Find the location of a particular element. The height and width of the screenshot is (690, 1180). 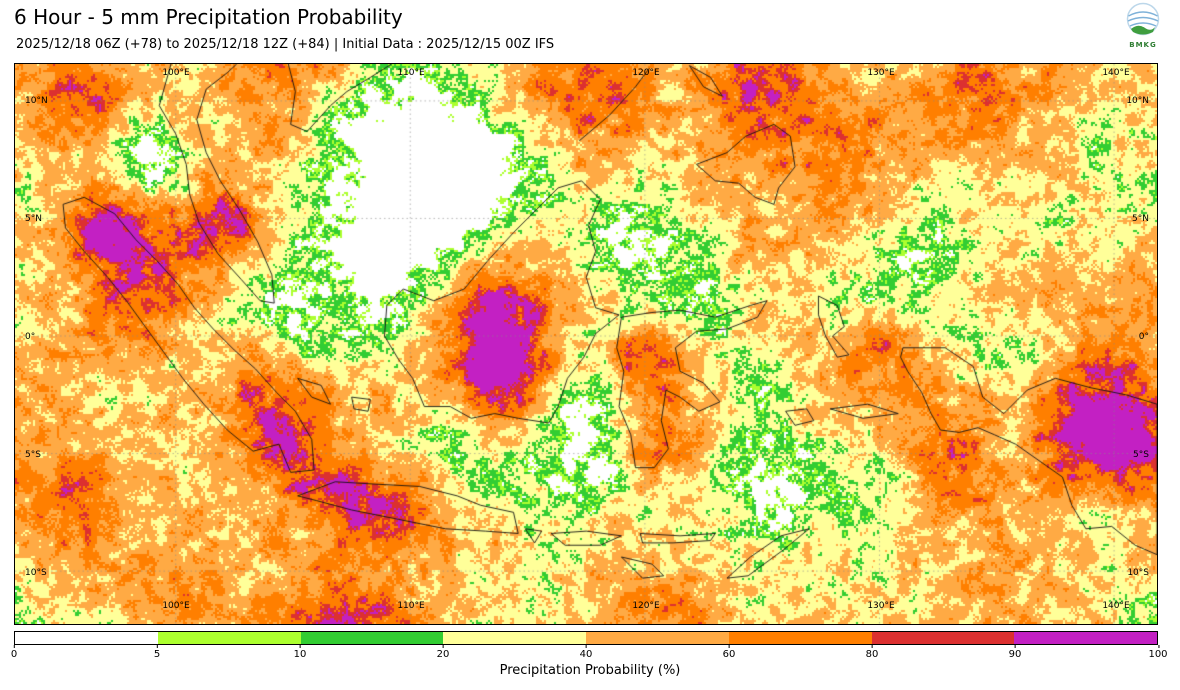

colorbar-tick: 40 is located at coordinates (586, 652).